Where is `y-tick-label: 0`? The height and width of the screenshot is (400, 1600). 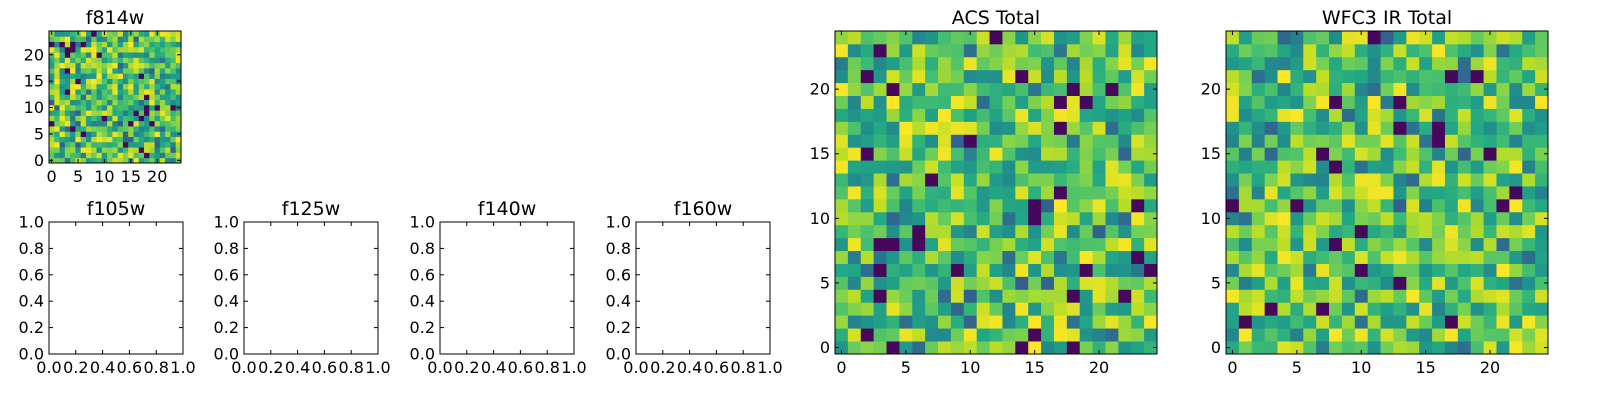 y-tick-label: 0 is located at coordinates (825, 347).